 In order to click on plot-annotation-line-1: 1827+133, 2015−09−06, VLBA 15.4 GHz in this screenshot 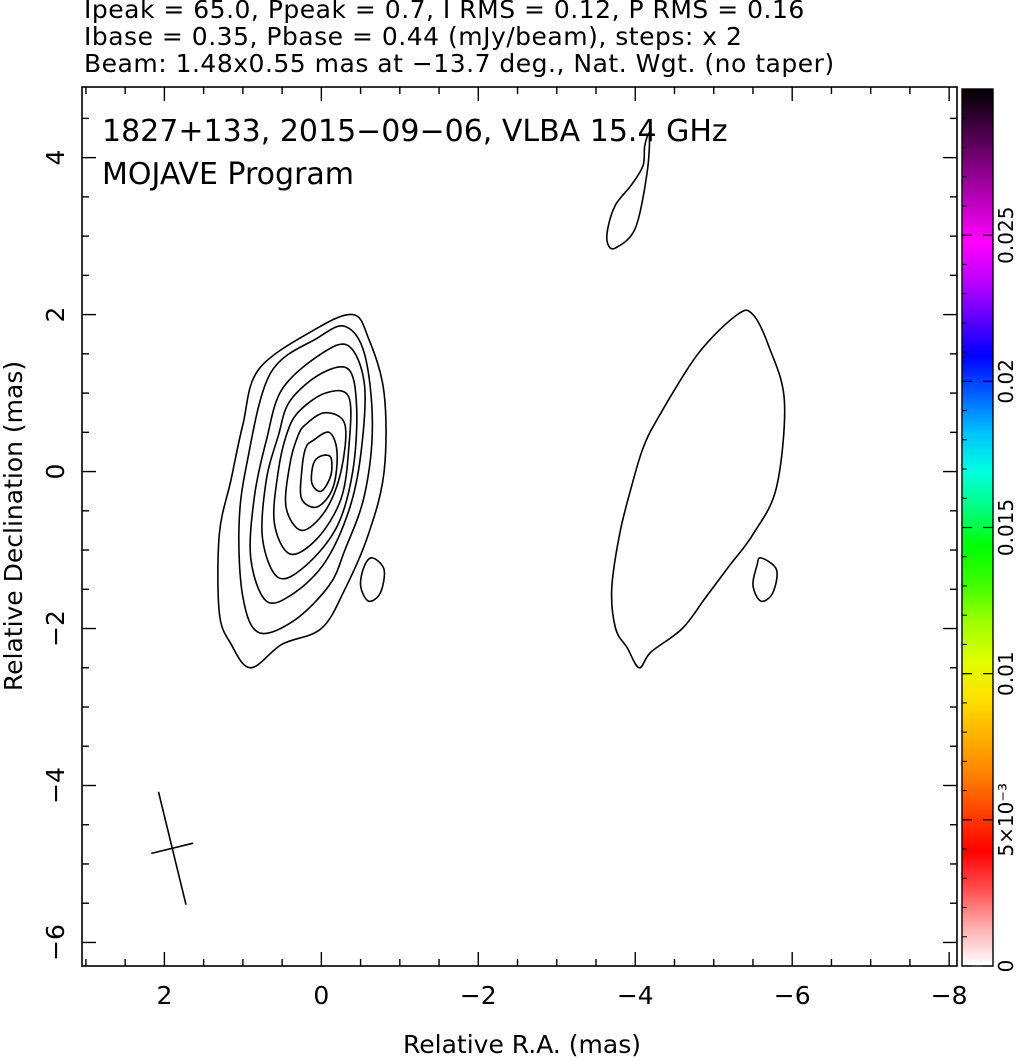, I will do `click(415, 131)`.